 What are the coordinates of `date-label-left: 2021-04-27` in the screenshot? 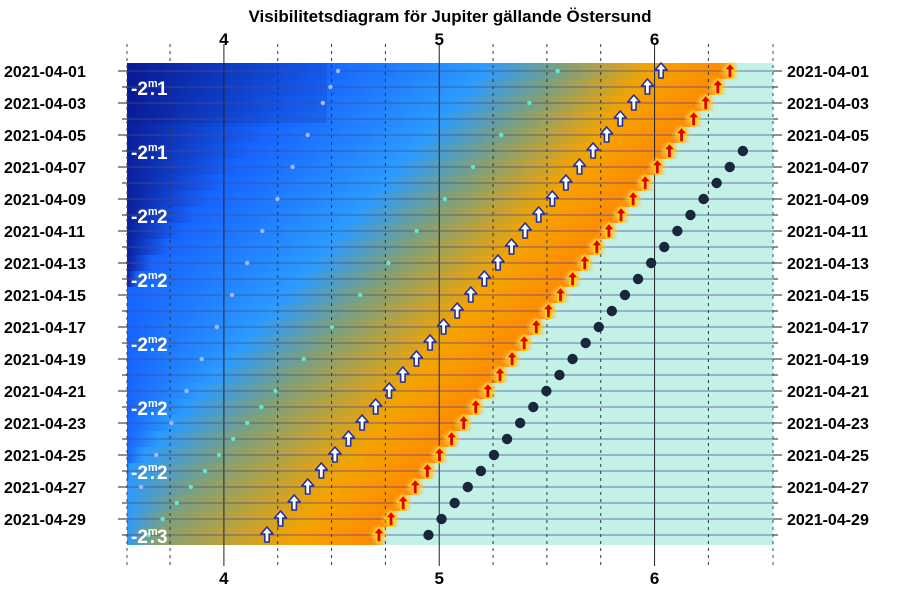 It's located at (45, 488).